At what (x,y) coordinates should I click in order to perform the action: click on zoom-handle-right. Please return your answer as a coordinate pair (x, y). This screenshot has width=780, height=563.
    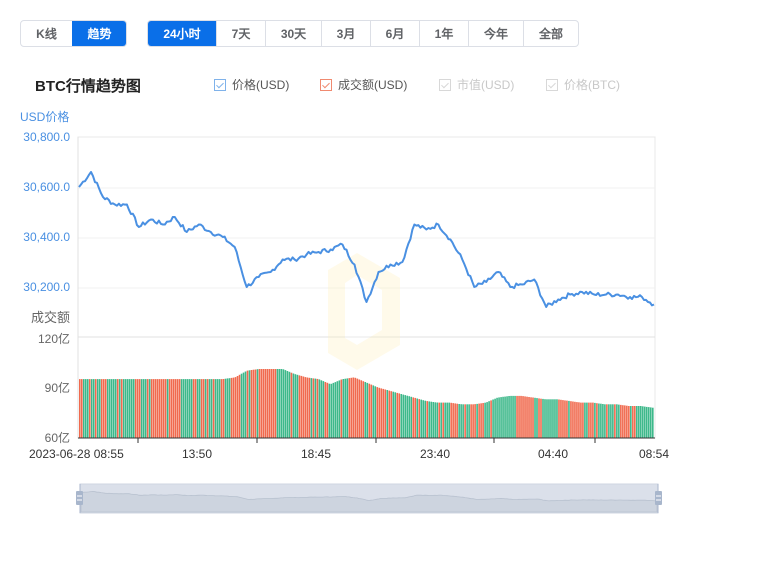
    Looking at the image, I should click on (658, 498).